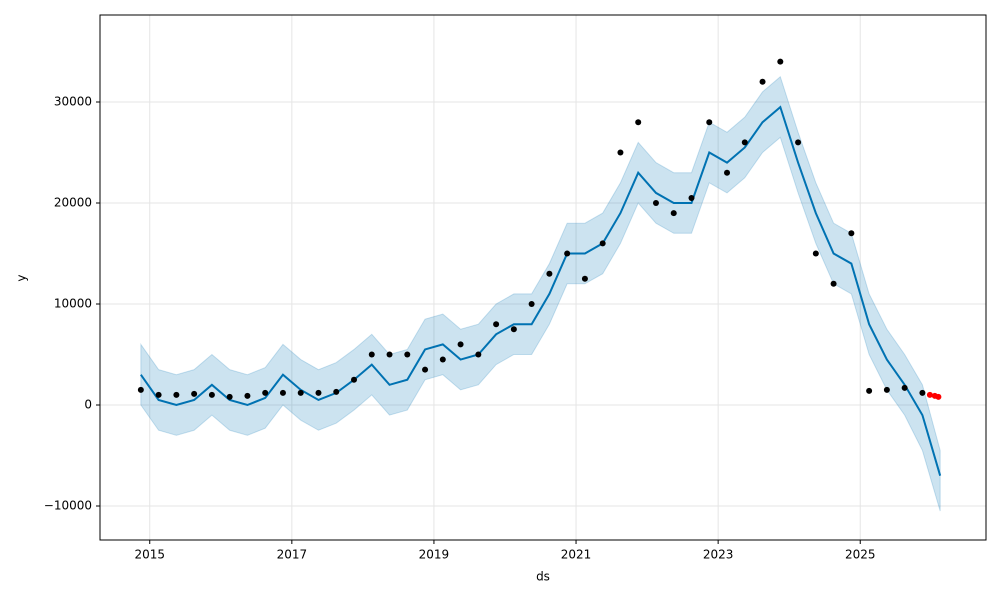  I want to click on y-axis-label: y, so click(22, 277).